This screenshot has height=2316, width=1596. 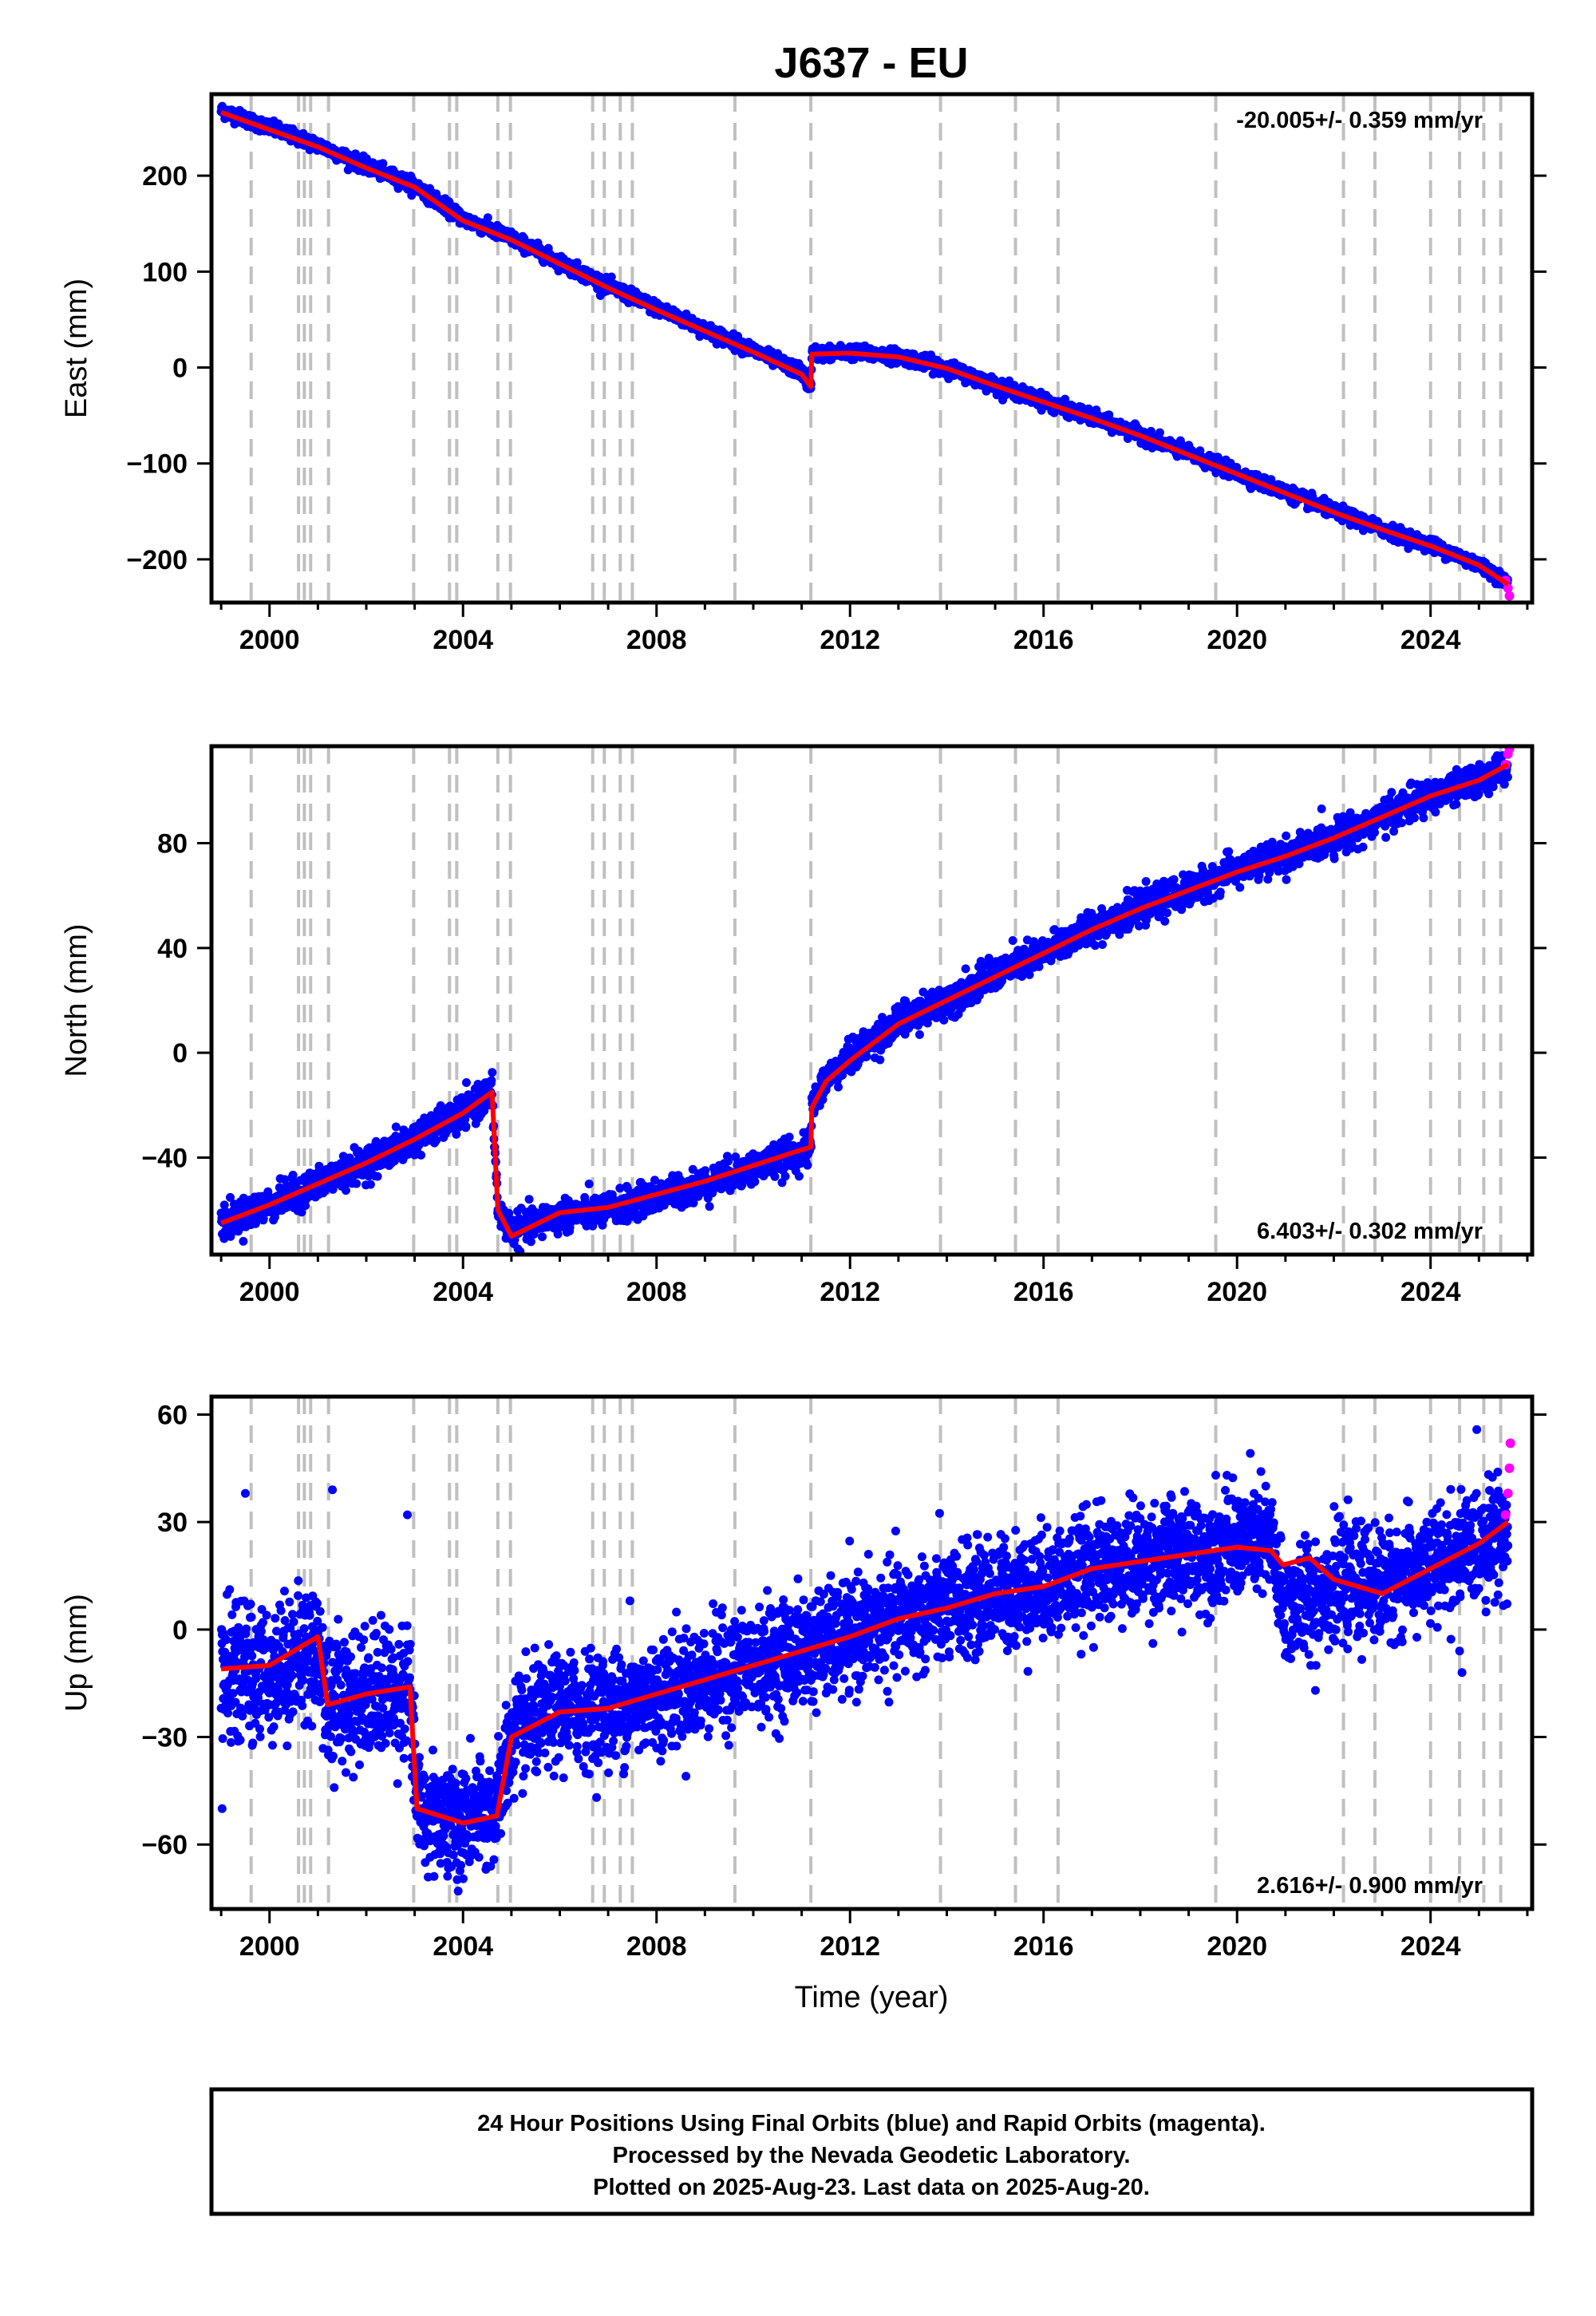 I want to click on y-tick-label: −100, so click(x=157, y=465).